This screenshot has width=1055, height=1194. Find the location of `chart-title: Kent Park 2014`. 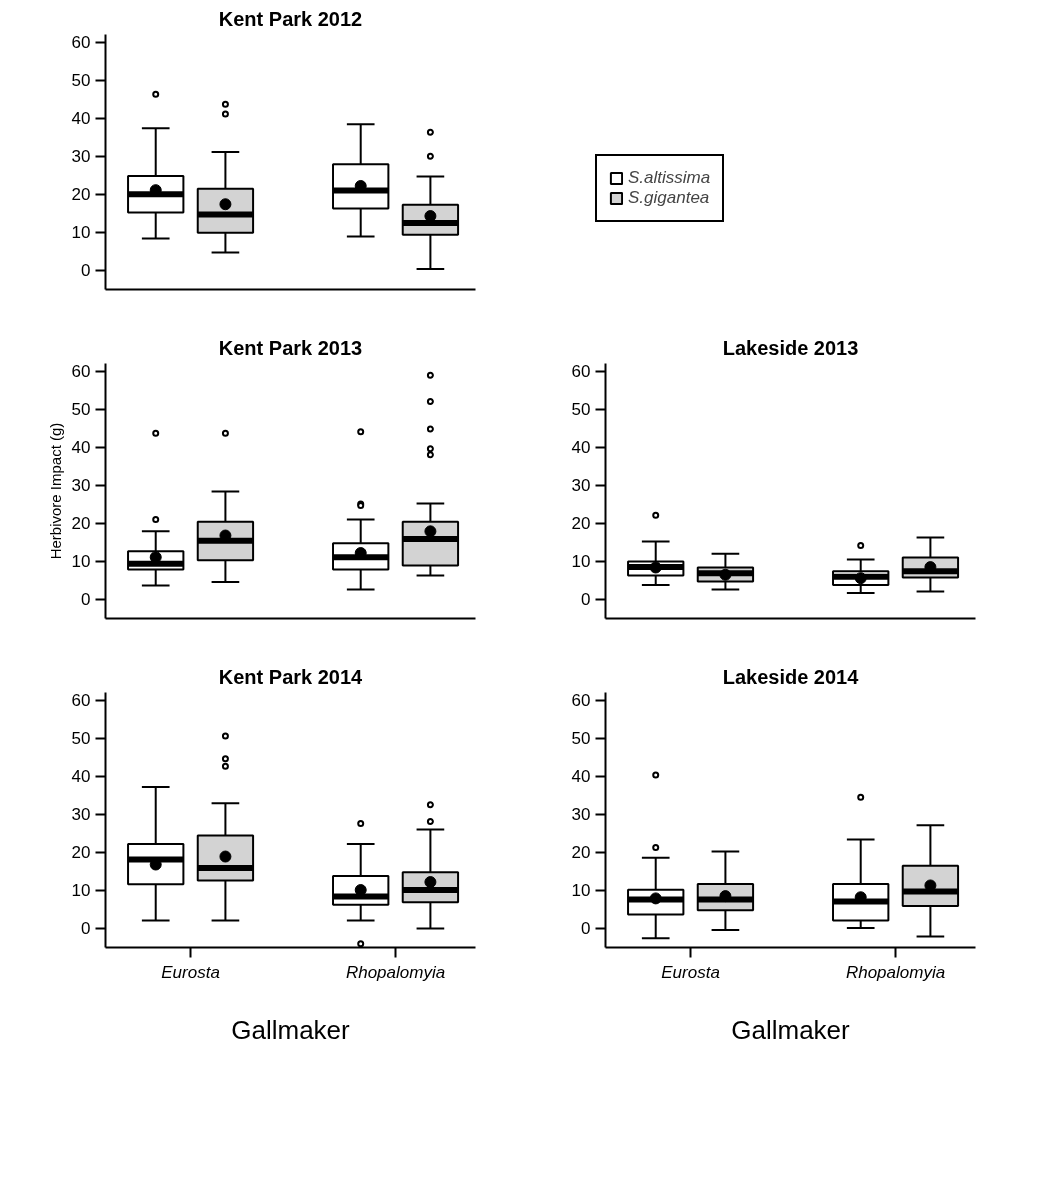

chart-title: Kent Park 2014 is located at coordinates (291, 676).